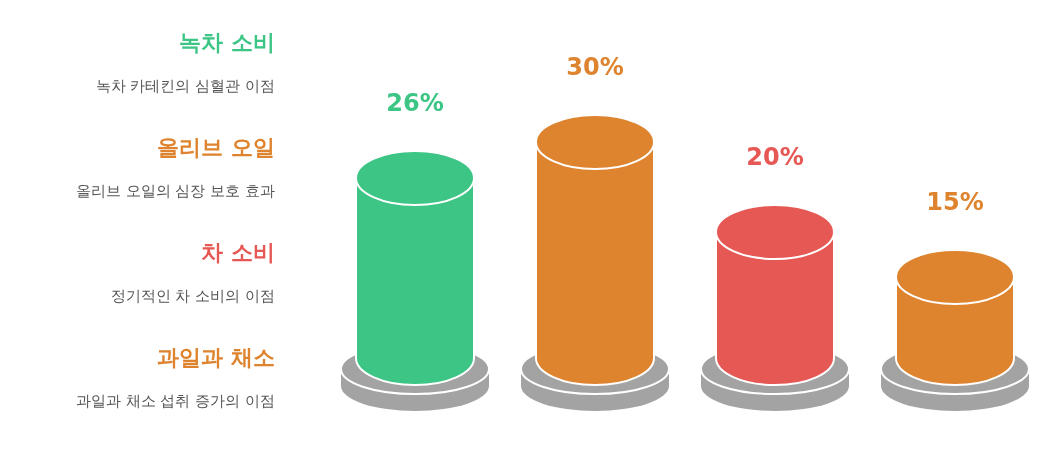  I want to click on text: 녹차 카테킨의 심혈관 이점, so click(185, 86).